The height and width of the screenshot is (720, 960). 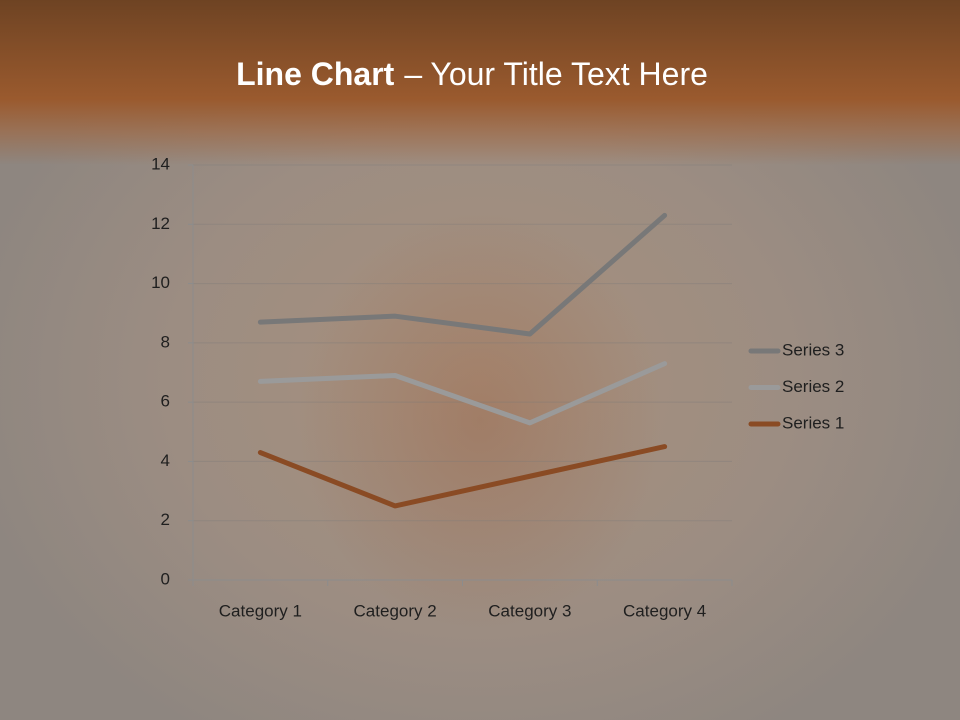 I want to click on x-tick-label: Category 1, so click(x=260, y=610).